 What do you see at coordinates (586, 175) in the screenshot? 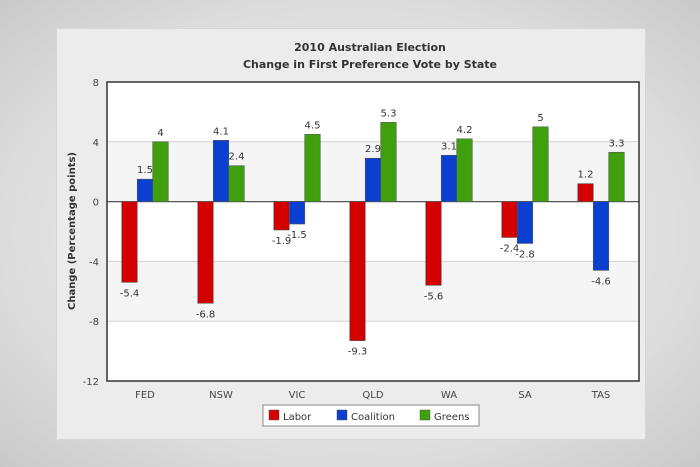
I see `data-label: 1.2` at bounding box center [586, 175].